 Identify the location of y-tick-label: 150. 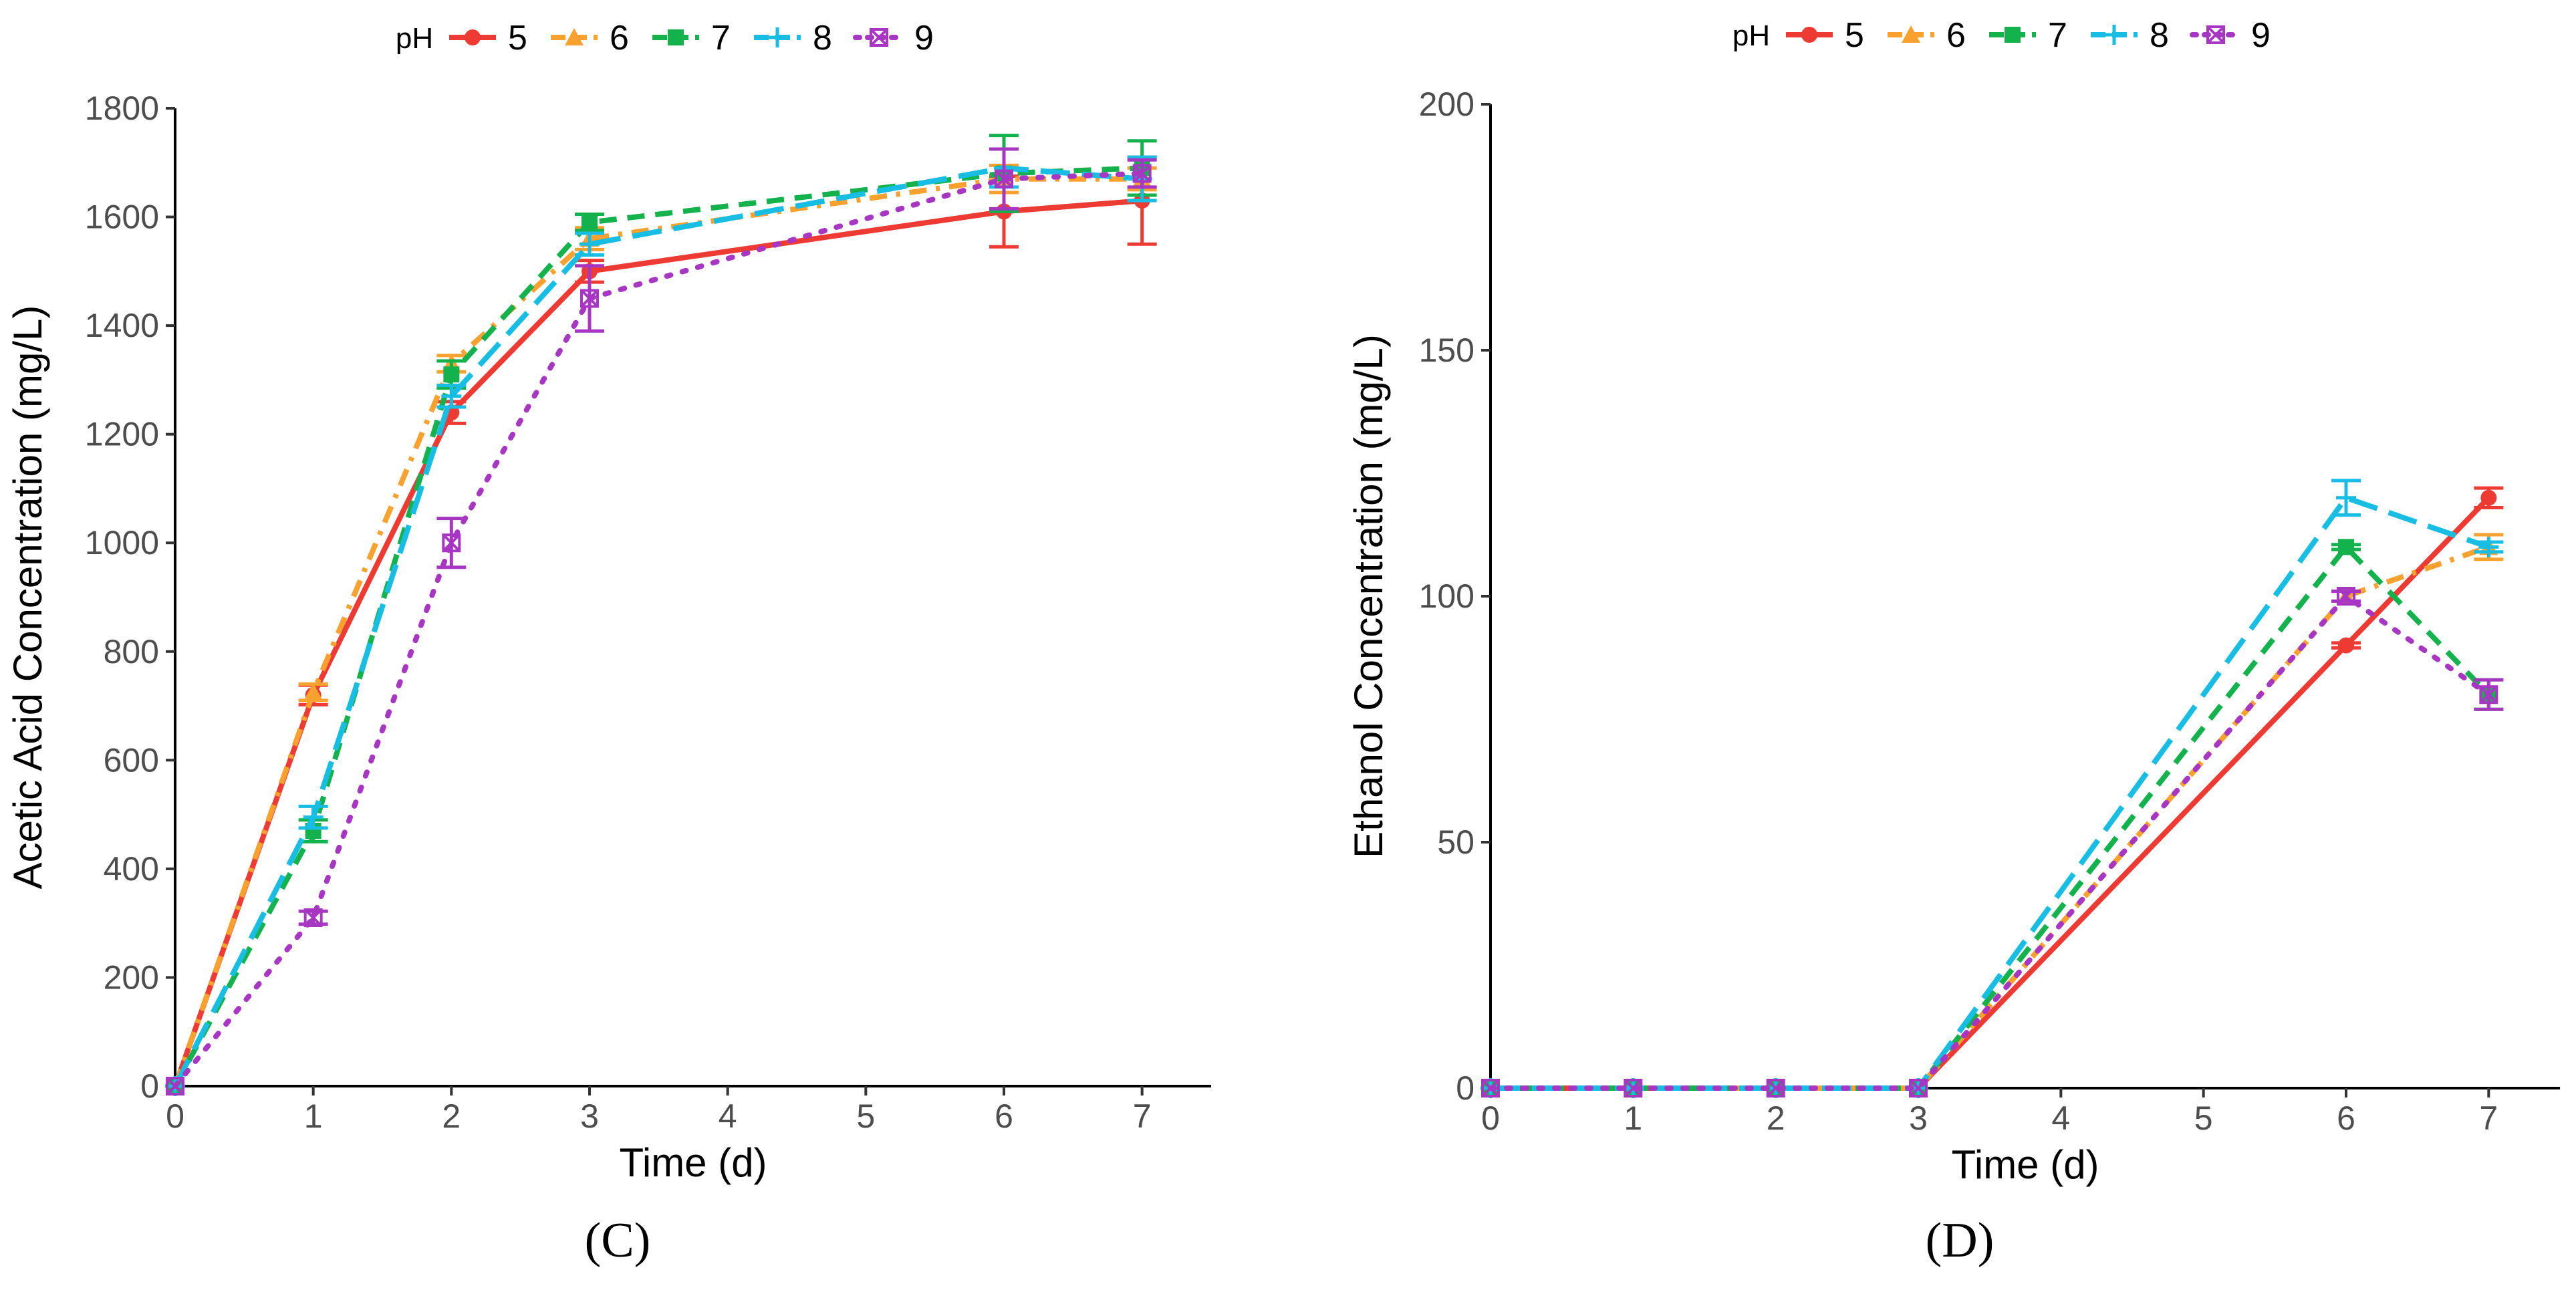
(1447, 350).